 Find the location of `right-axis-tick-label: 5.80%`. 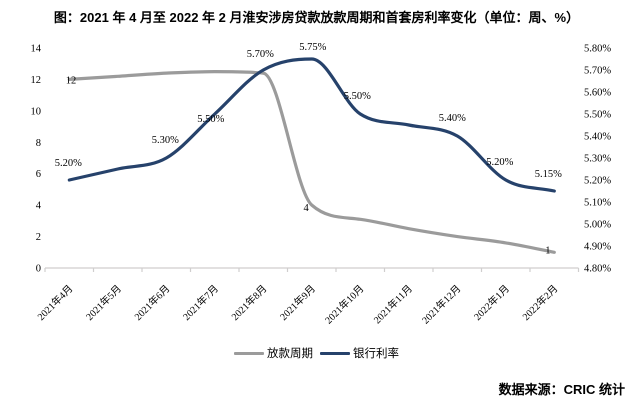

right-axis-tick-label: 5.80% is located at coordinates (597, 49).